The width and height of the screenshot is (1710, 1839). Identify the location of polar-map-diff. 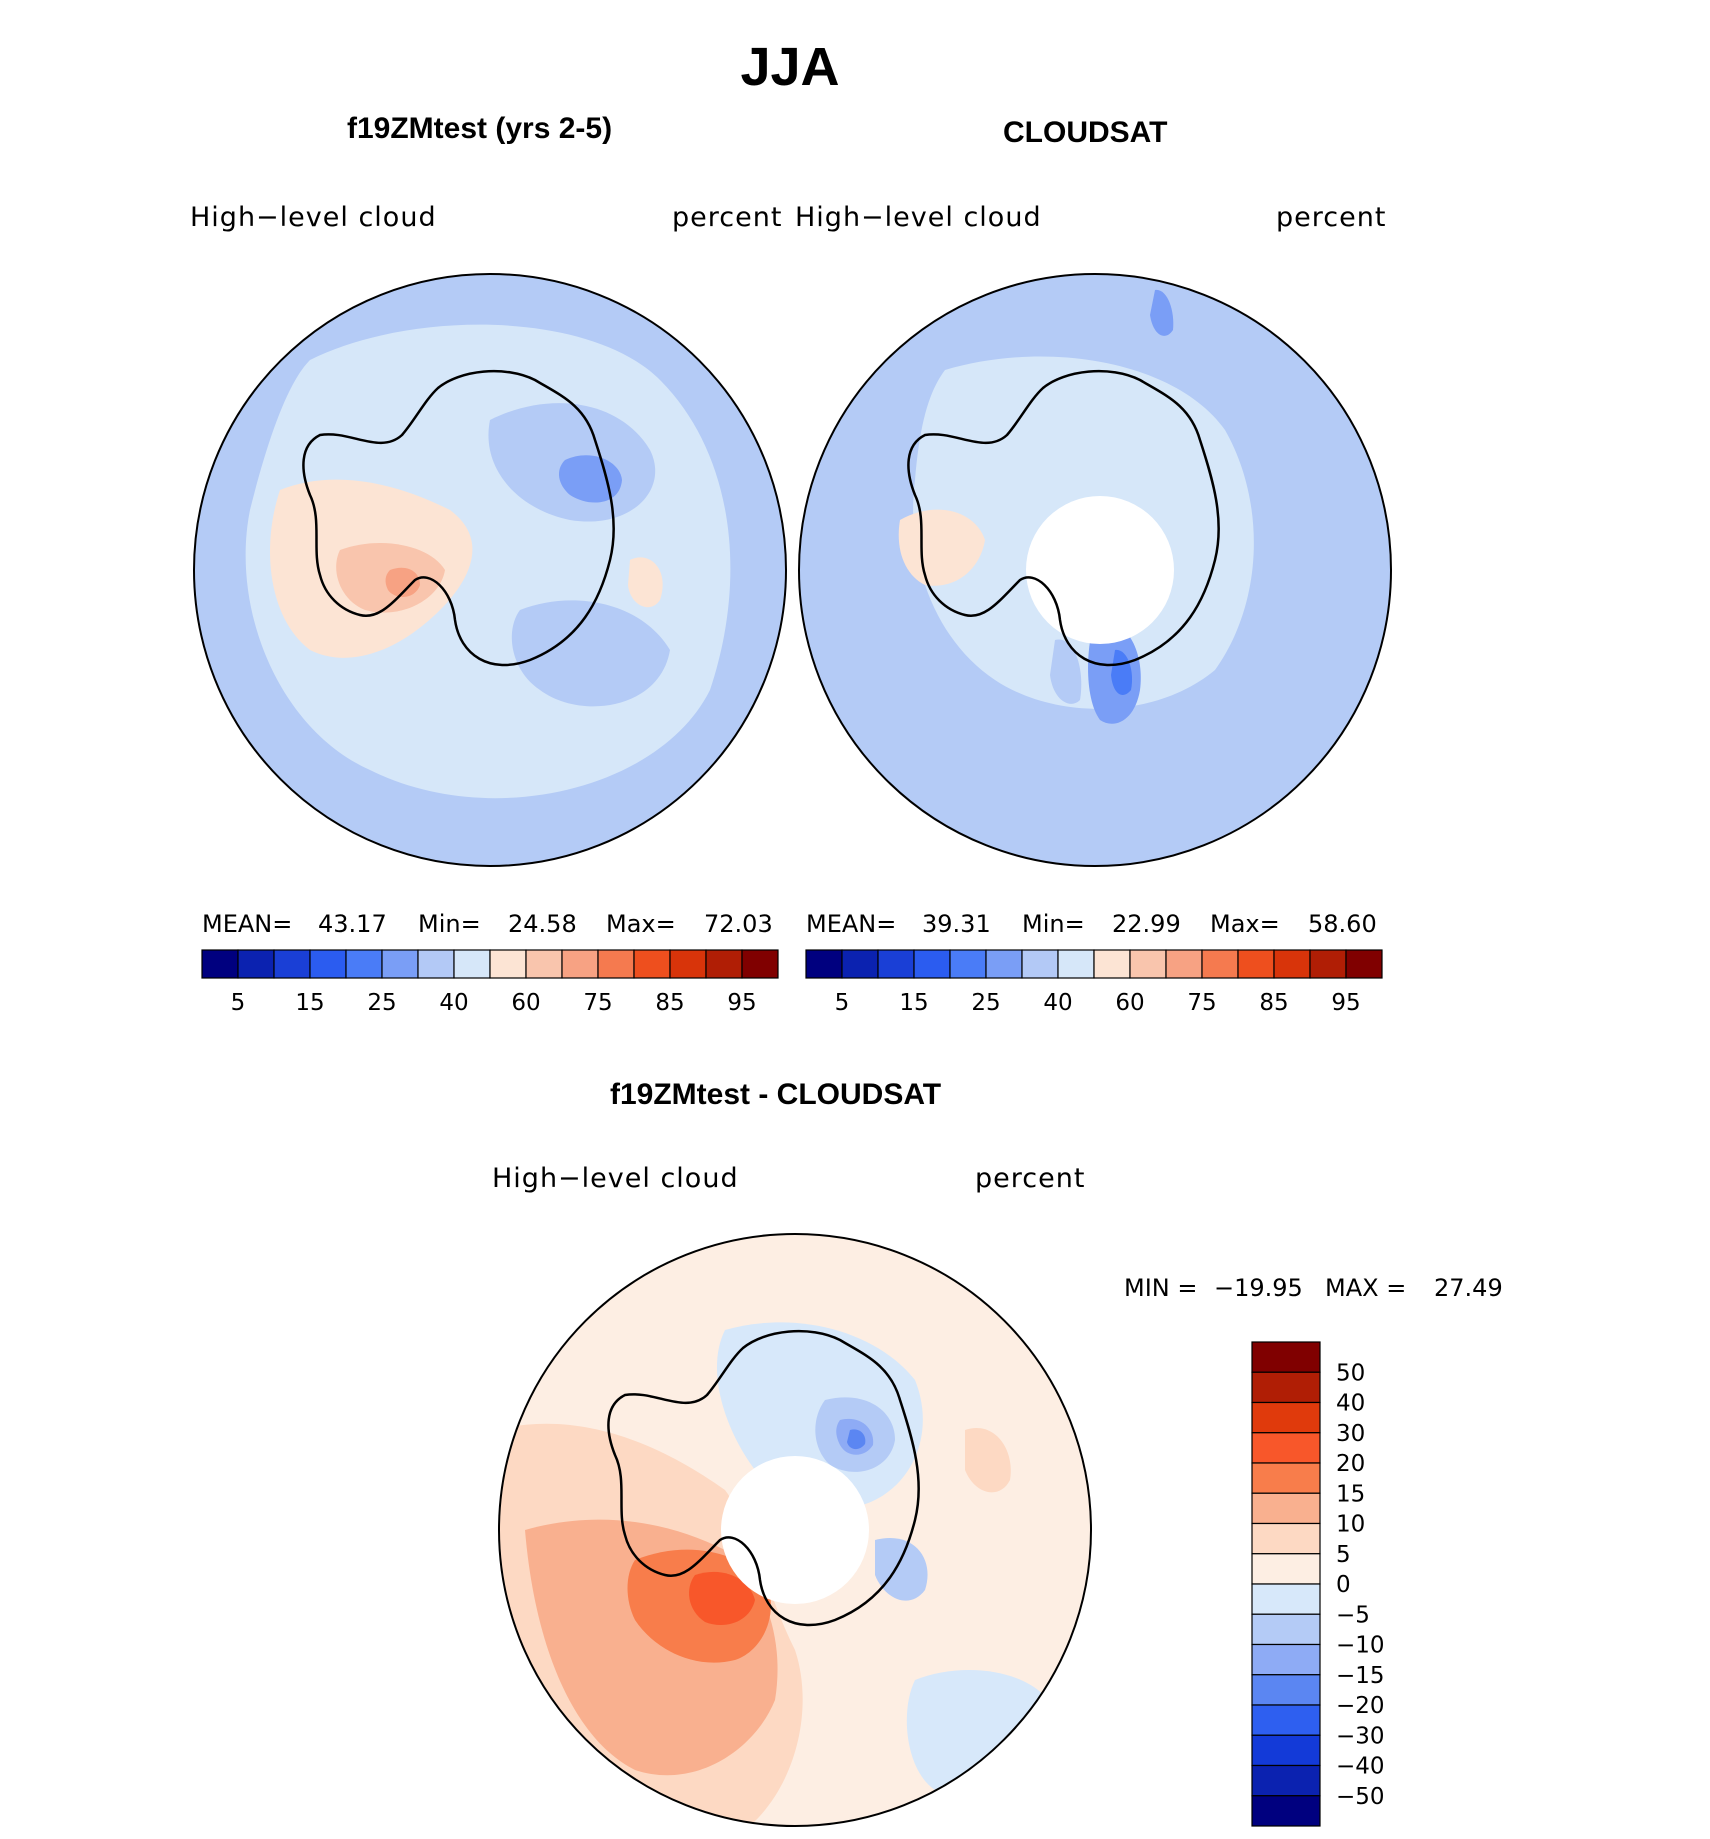
(795, 1530).